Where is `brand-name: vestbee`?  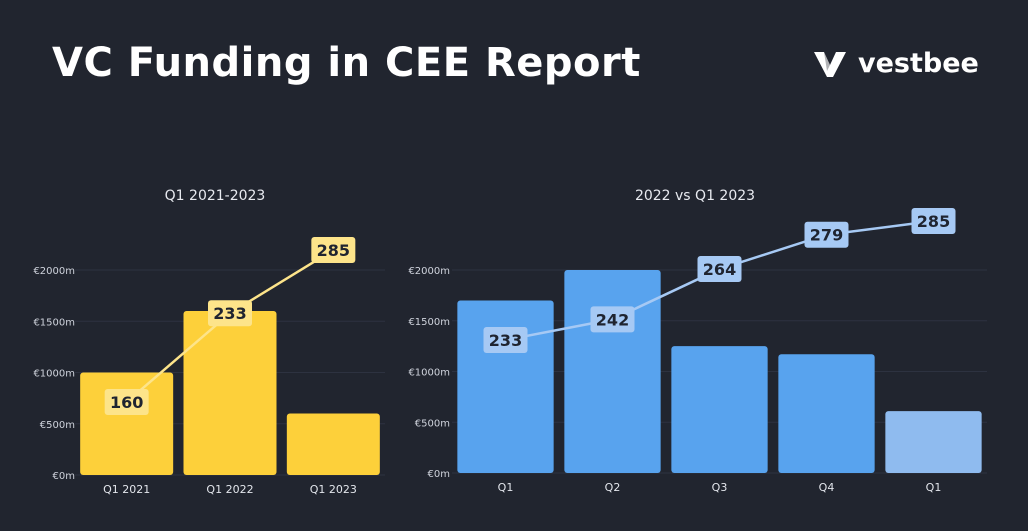
brand-name: vestbee is located at coordinates (918, 63).